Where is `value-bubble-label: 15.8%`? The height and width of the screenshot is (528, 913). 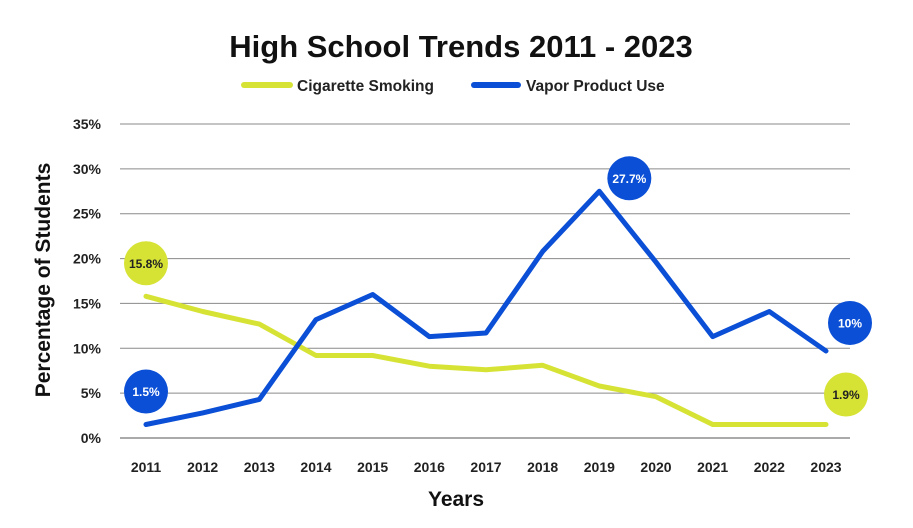
value-bubble-label: 15.8% is located at coordinates (146, 264).